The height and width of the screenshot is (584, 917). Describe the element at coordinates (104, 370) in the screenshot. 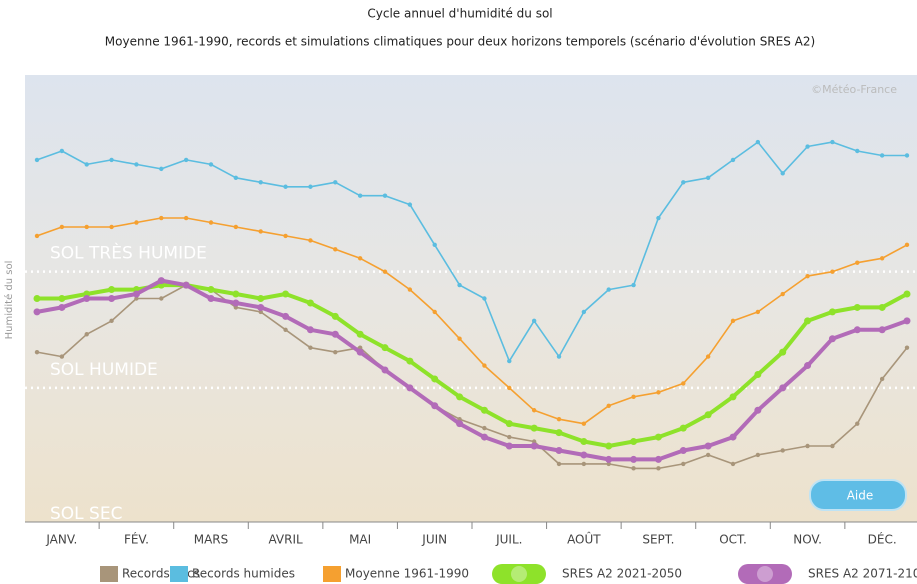

I see `zone-label: SOL HUMIDE` at that location.